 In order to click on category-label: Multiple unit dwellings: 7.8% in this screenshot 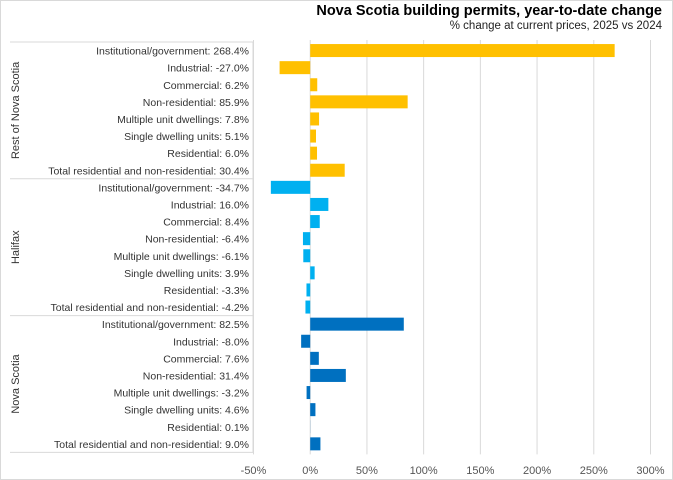, I will do `click(183, 120)`.